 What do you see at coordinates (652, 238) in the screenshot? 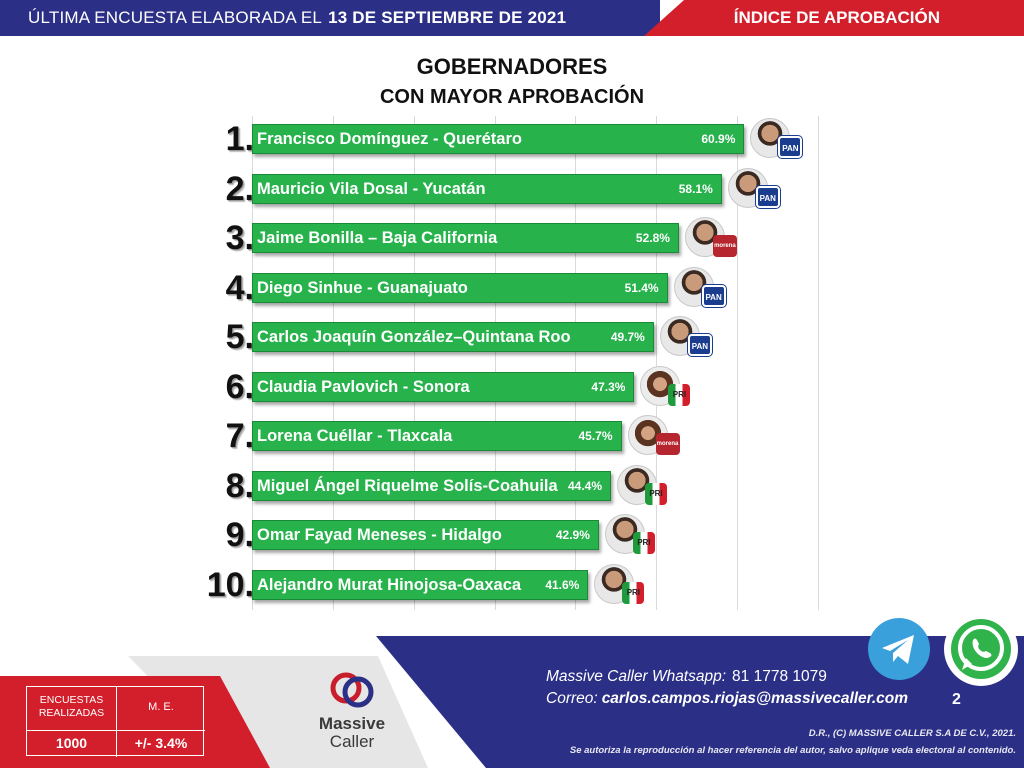
I see `approval-value-label: 52.8%` at bounding box center [652, 238].